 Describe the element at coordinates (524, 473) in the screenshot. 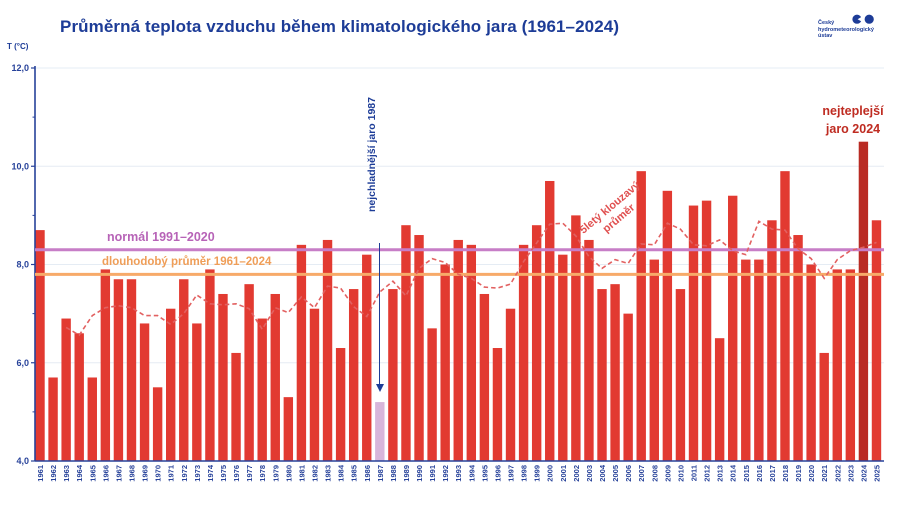

I see `svg-text: 1998` at that location.